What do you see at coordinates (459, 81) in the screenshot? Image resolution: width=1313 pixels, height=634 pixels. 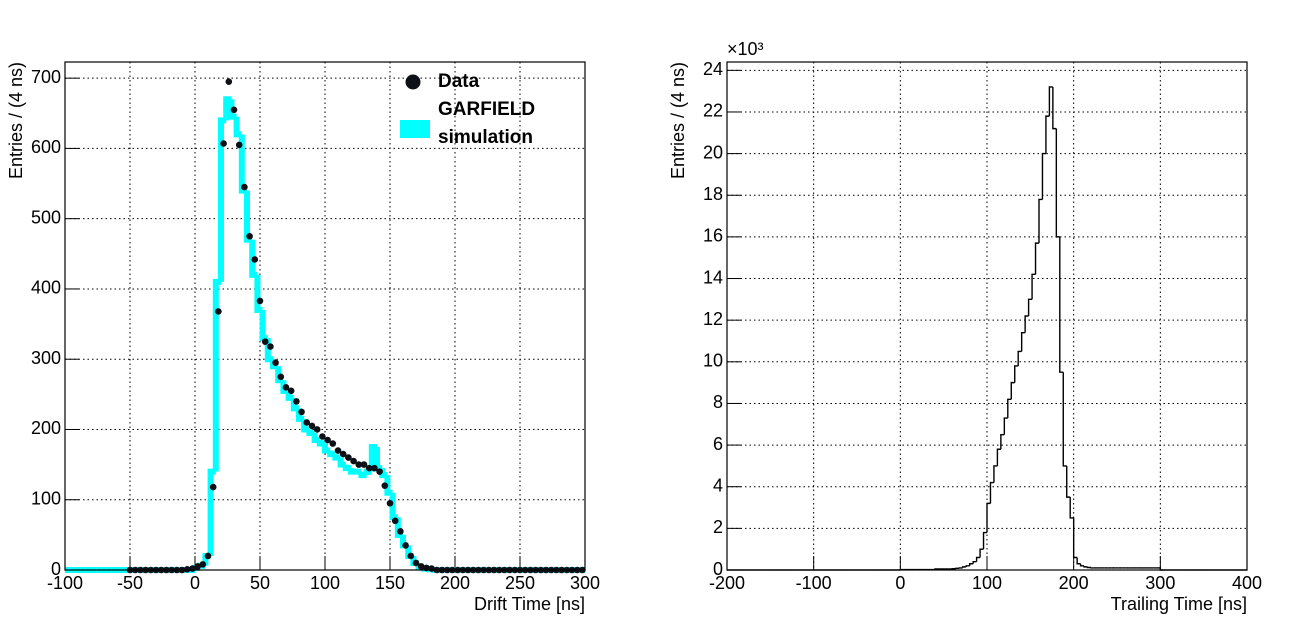 I see `legend-label: Data` at bounding box center [459, 81].